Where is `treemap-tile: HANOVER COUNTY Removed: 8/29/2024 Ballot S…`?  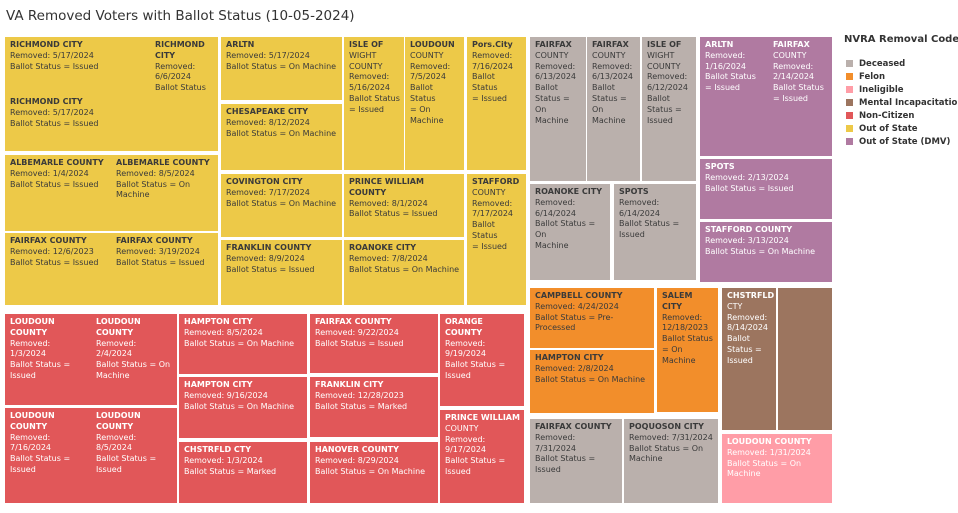
treemap-tile: HANOVER COUNTY Removed: 8/29/2024 Ballot S… is located at coordinates (374, 472).